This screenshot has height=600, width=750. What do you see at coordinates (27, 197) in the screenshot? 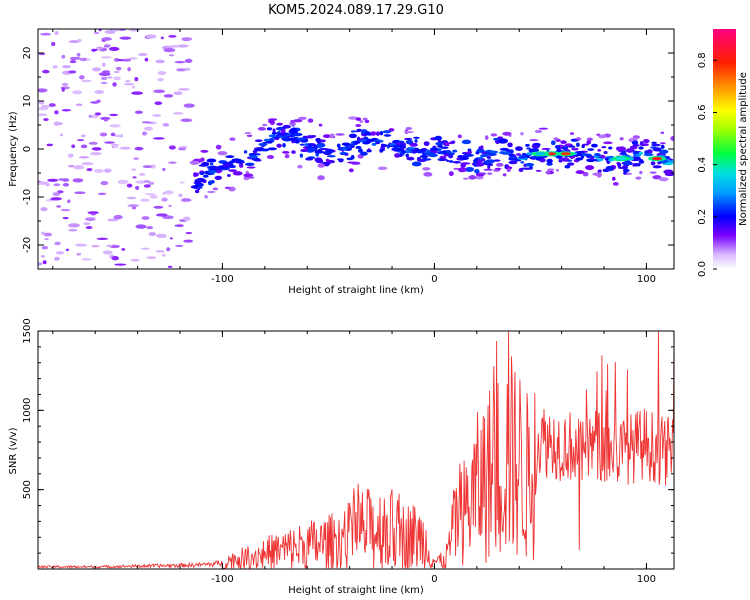
I see `y-tick-label: -10` at bounding box center [27, 197].